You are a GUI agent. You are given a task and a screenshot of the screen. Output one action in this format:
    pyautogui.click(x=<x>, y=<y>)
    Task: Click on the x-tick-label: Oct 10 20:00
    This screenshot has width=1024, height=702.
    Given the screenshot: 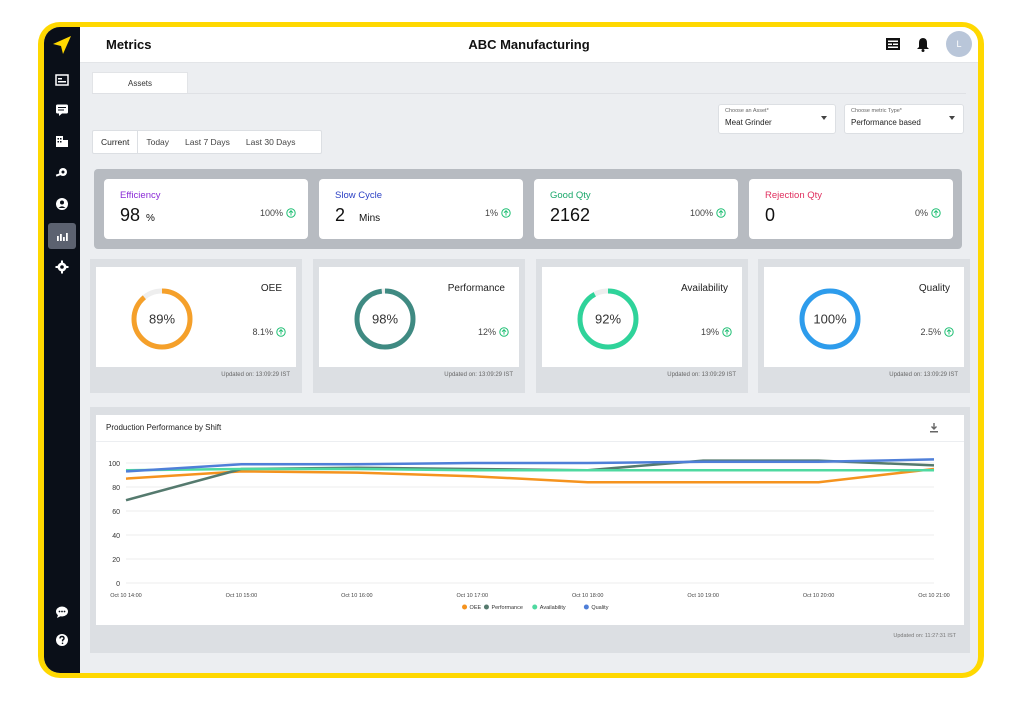 What is the action you would take?
    pyautogui.click(x=819, y=596)
    